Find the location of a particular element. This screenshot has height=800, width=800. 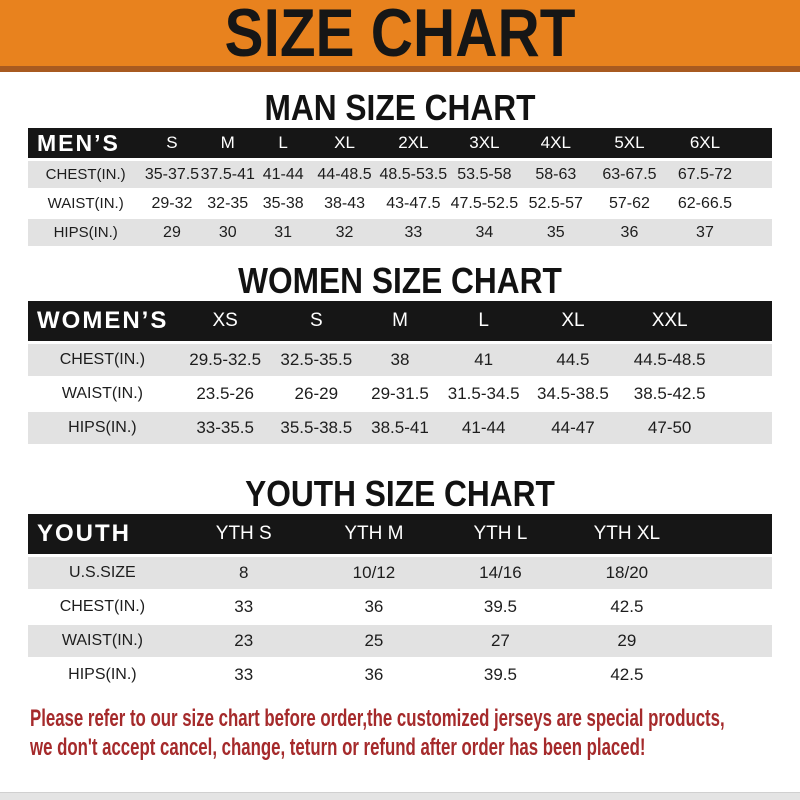

cell: 41 is located at coordinates (483, 359).